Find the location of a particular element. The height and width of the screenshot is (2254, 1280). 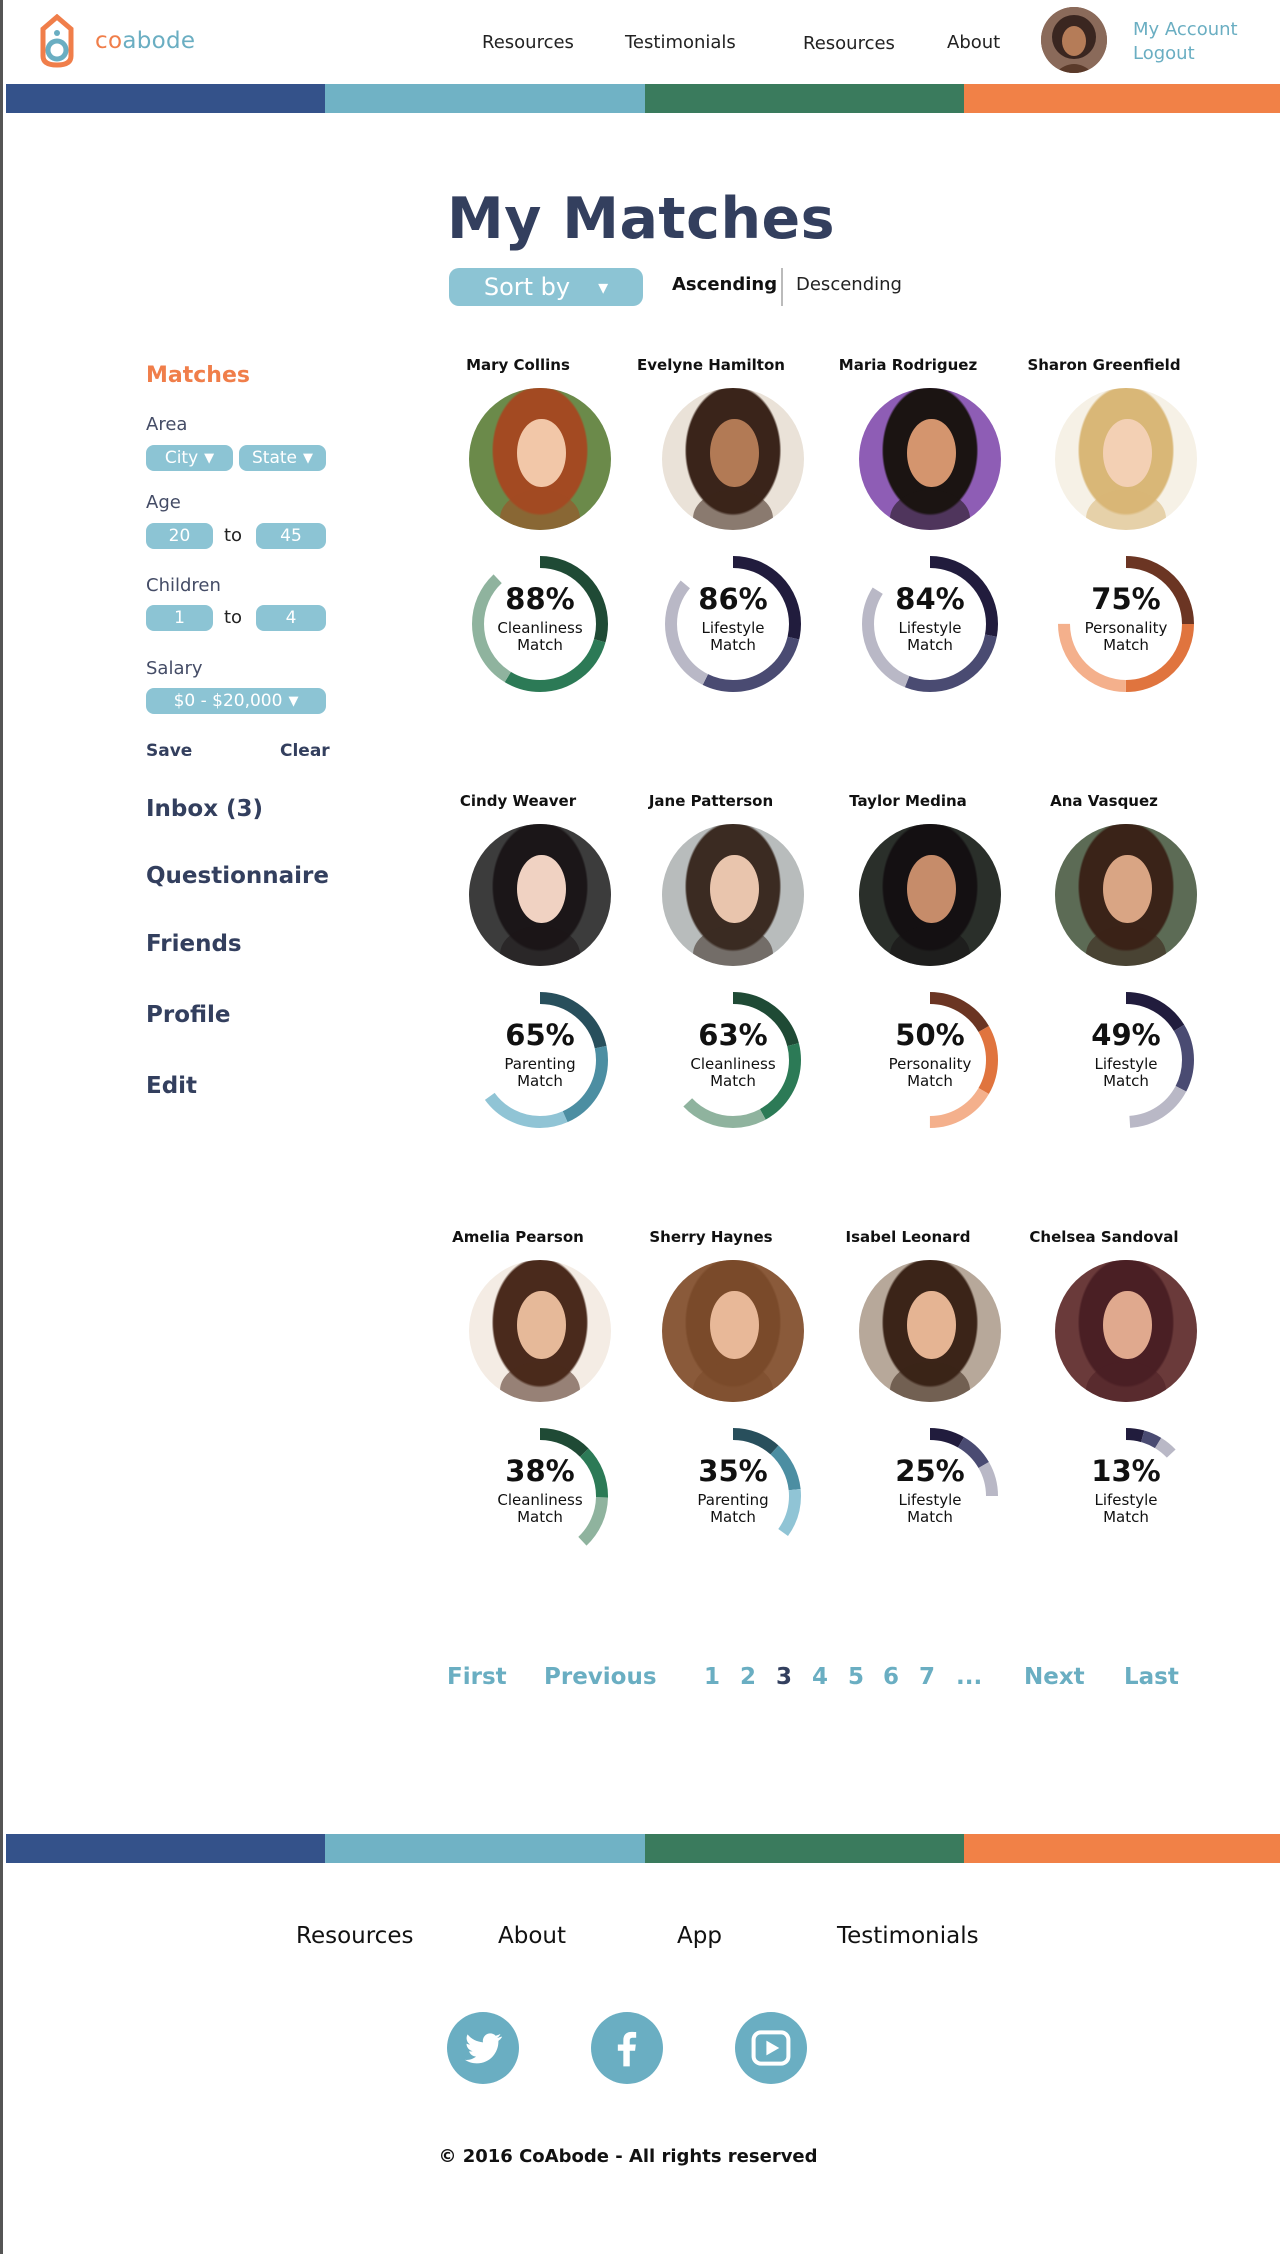

match-percent: 25% is located at coordinates (930, 1471).